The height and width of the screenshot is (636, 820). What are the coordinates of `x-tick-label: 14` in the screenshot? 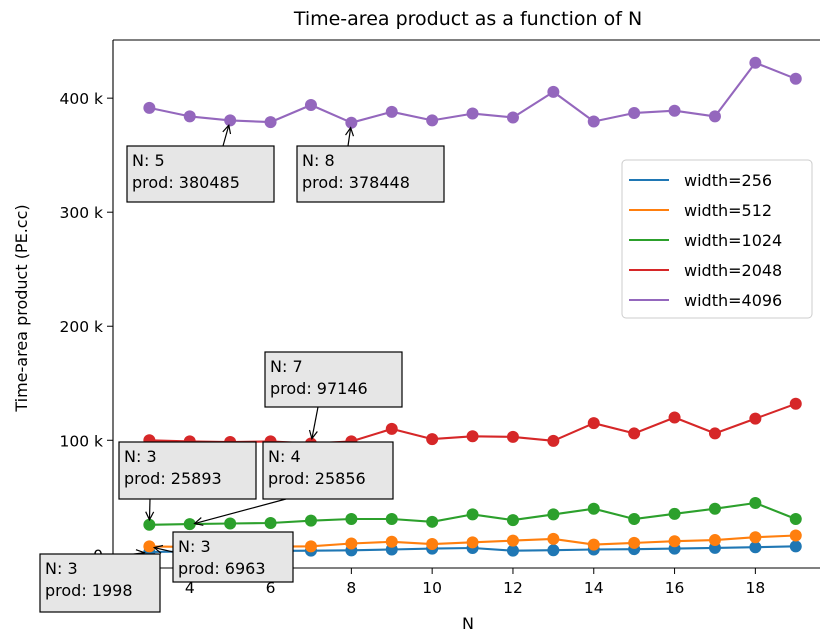 It's located at (594, 588).